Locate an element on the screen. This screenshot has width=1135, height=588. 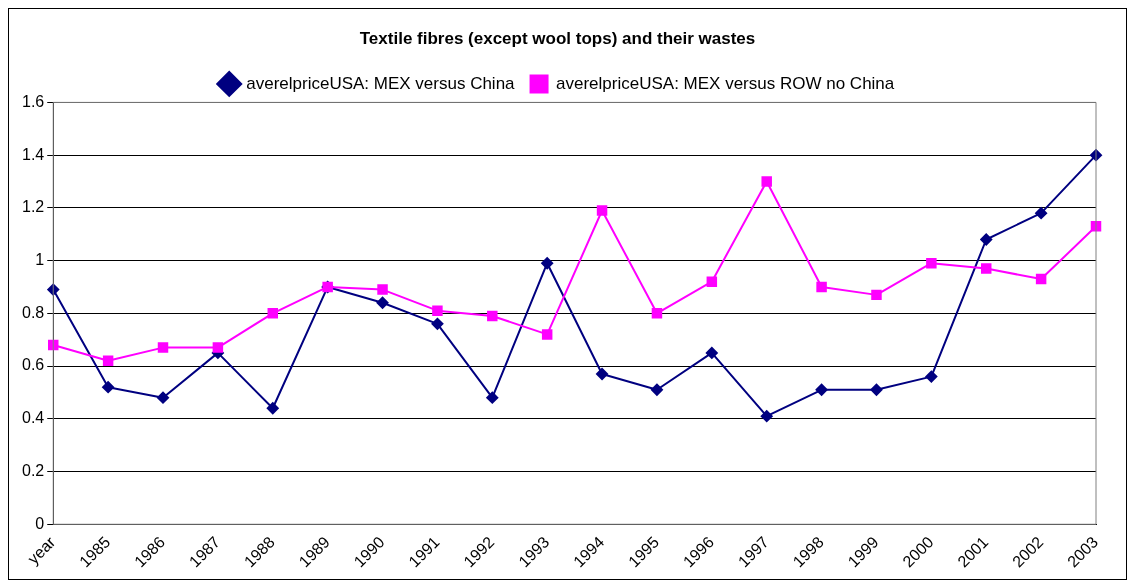
y-tick-label: 0.4 is located at coordinates (33, 418).